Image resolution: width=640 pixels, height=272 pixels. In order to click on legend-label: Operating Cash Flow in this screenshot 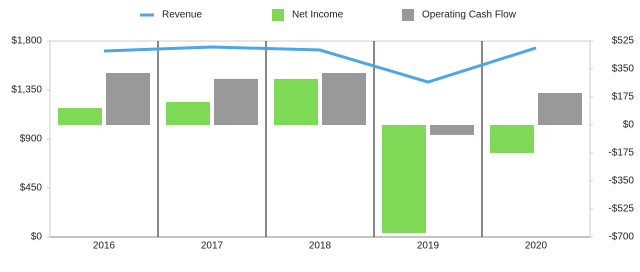, I will do `click(469, 15)`.